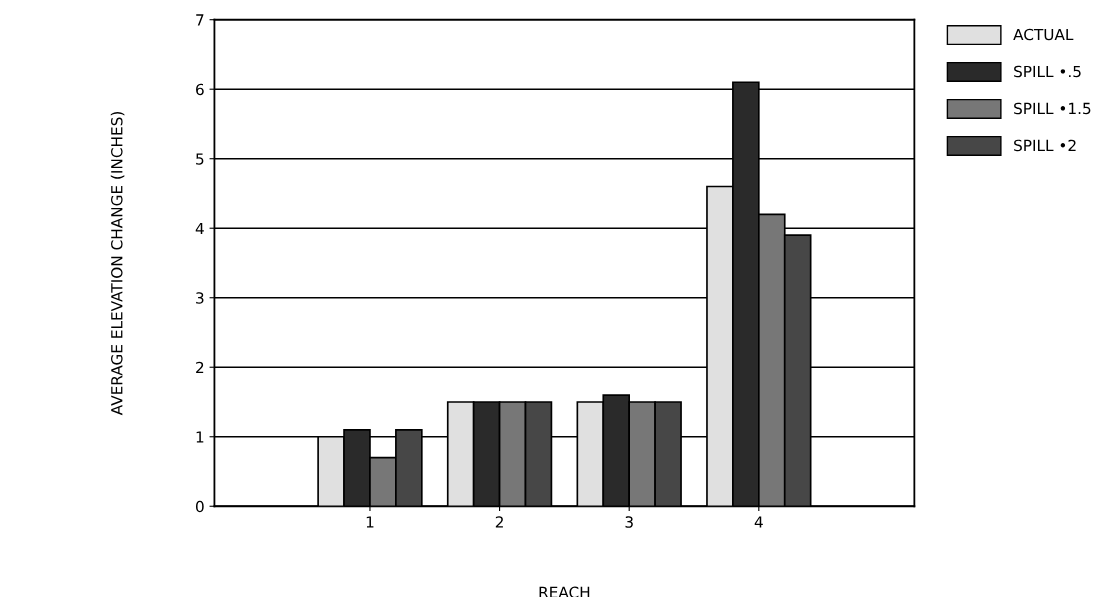 This screenshot has height=597, width=1111. Describe the element at coordinates (499, 522) in the screenshot. I see `x-tick-label: 2` at that location.